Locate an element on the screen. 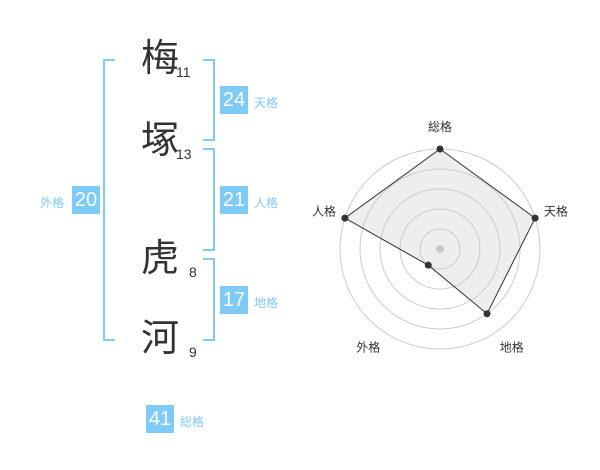 This screenshot has width=600, height=470. name-char-3: 虎 is located at coordinates (160, 258).